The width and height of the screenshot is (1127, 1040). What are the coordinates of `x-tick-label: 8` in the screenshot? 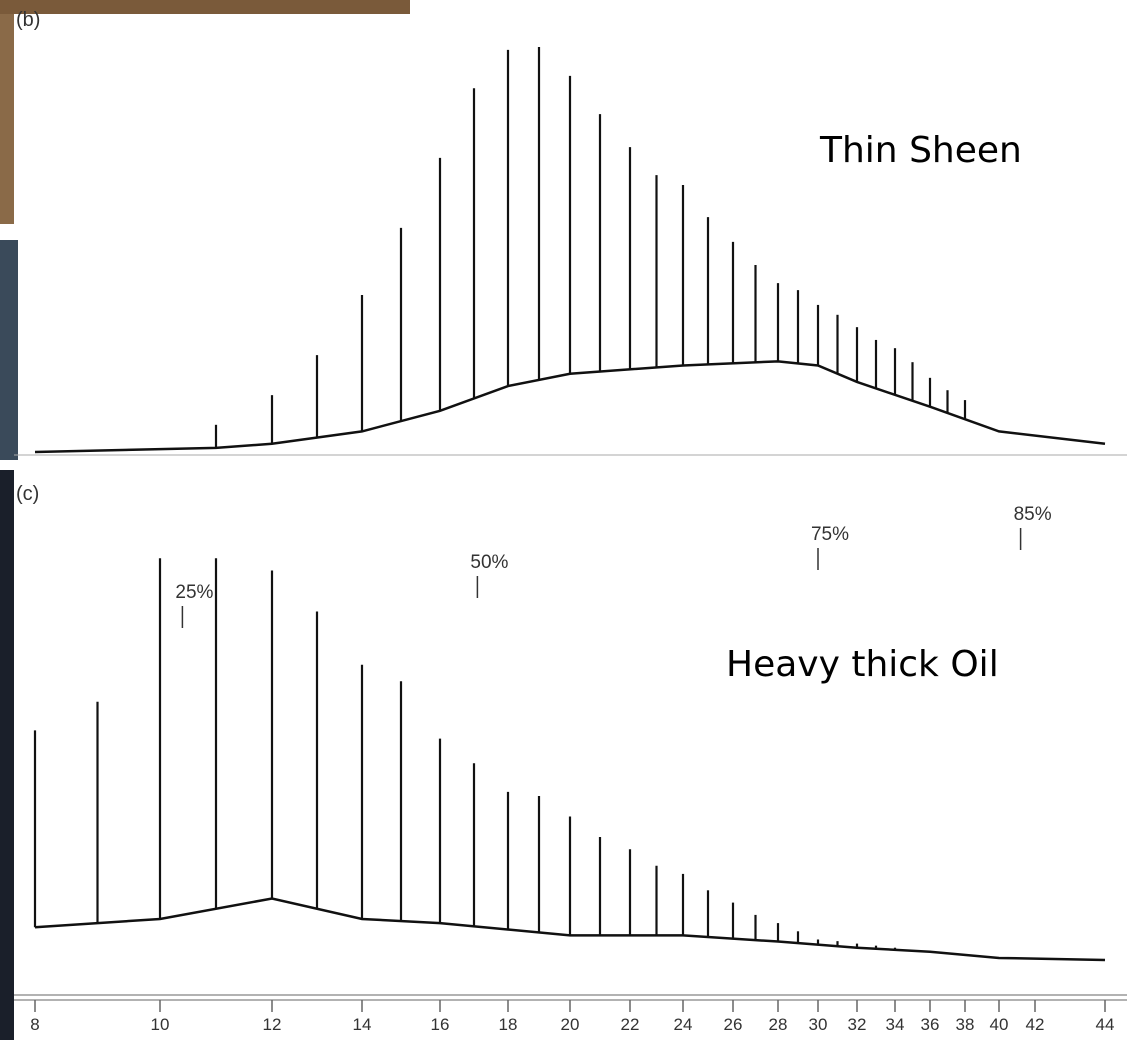 It's located at (34, 1024).